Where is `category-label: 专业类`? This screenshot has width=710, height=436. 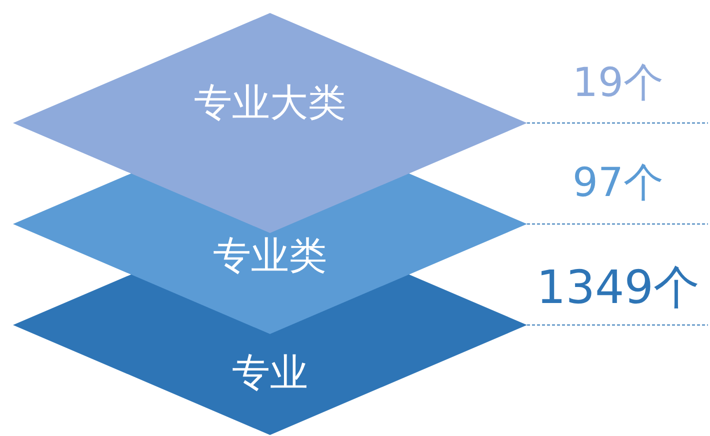
category-label: 专业类 is located at coordinates (270, 255).